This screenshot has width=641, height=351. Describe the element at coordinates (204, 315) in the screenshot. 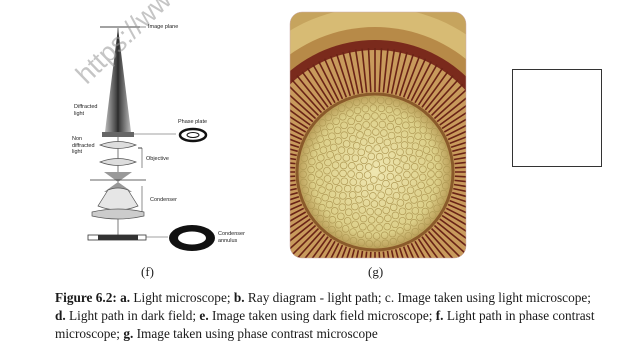

I see `caption-bold: e.` at that location.